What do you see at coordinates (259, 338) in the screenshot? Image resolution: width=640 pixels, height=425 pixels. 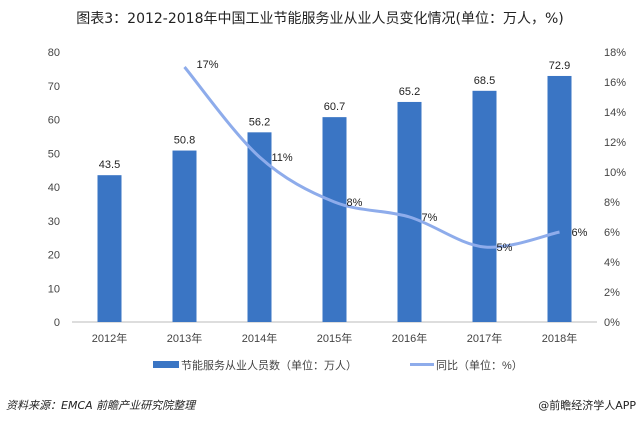 I see `x-tick: 2014年` at bounding box center [259, 338].